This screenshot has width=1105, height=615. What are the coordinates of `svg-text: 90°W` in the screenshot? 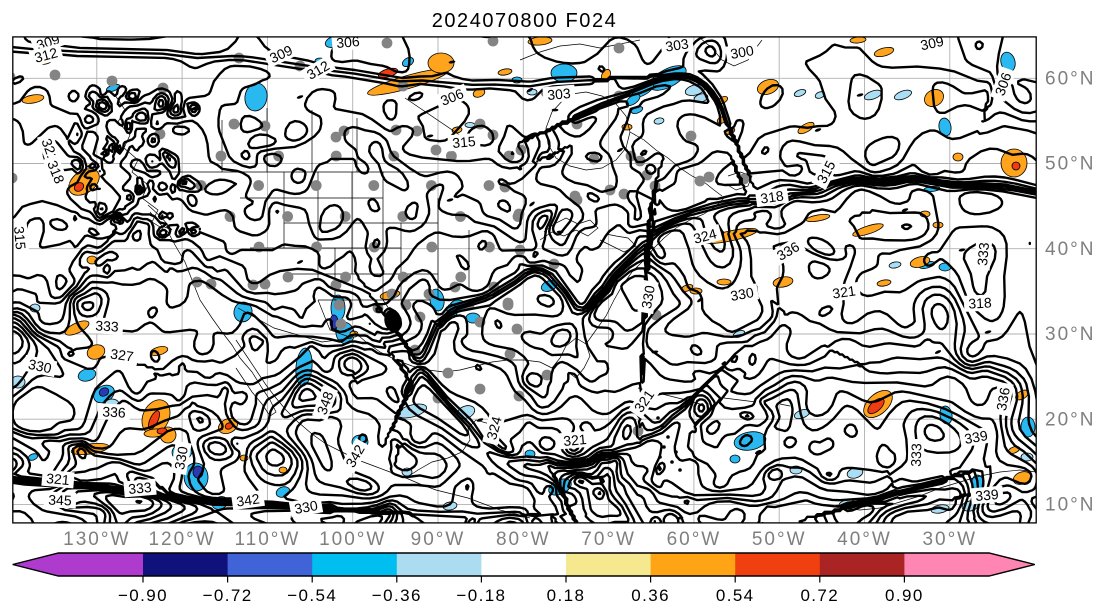 It's located at (438, 539).